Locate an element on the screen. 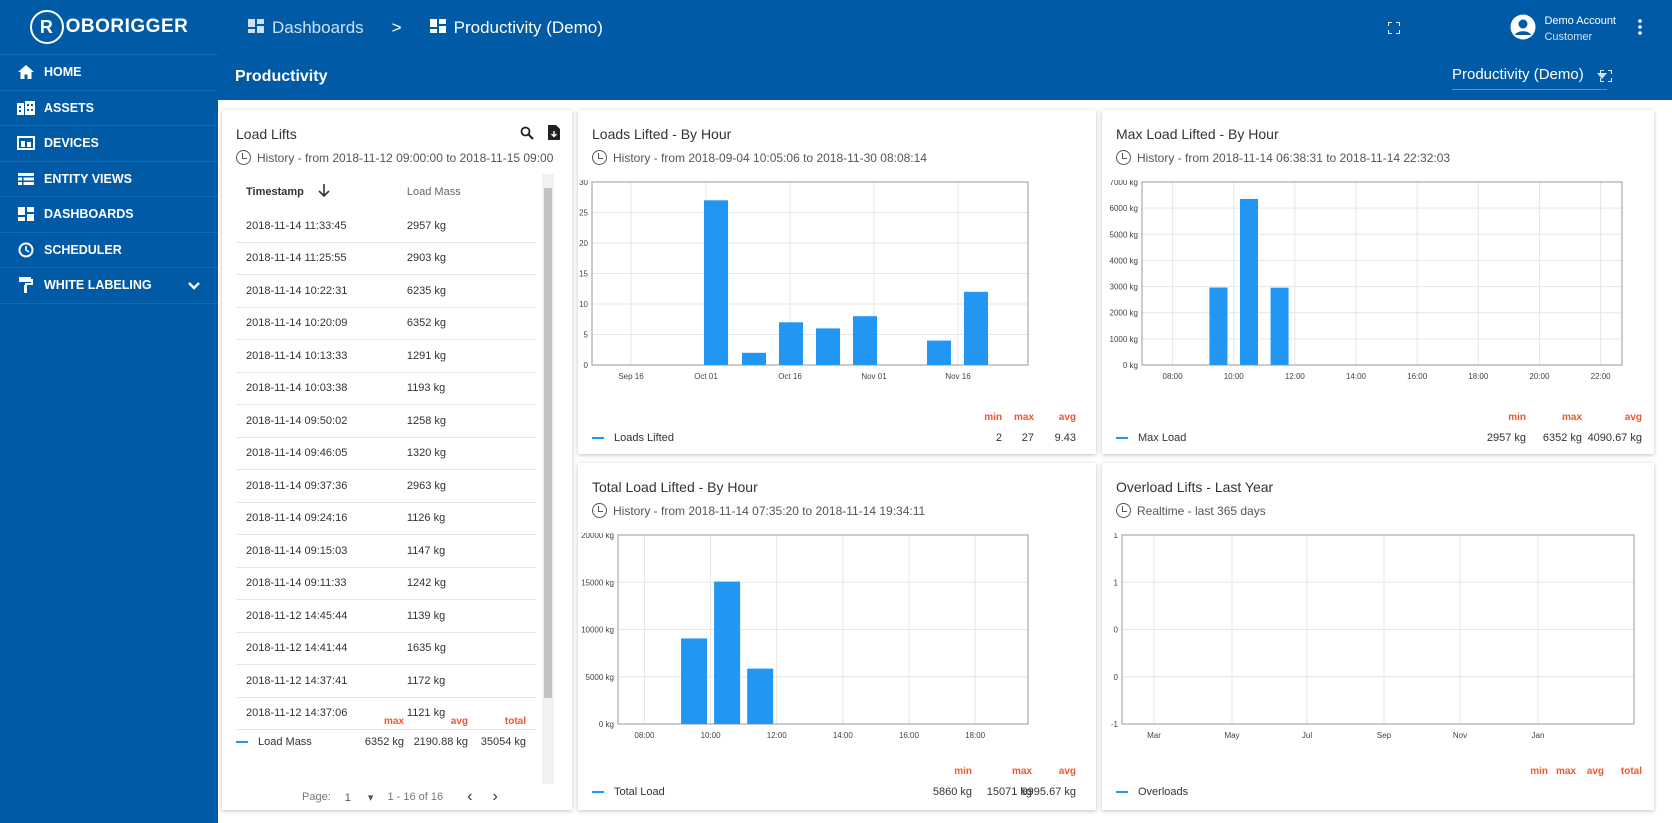 The image size is (1672, 823). table-row: 2018-11-12 14:37:41 1172 kg is located at coordinates (386, 681).